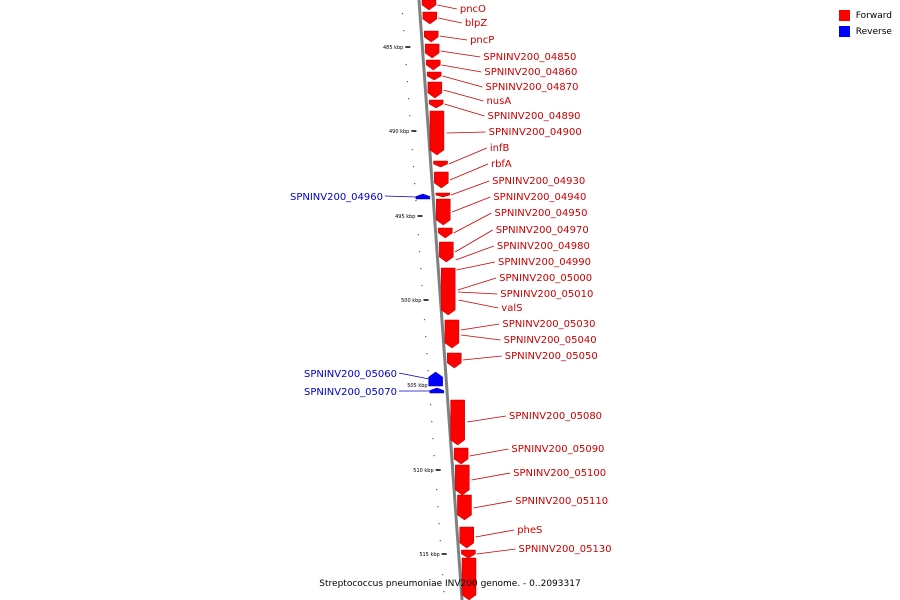 This screenshot has width=900, height=600. What do you see at coordinates (559, 473) in the screenshot?
I see `gene-label-forward: SPNINV200_05100` at bounding box center [559, 473].